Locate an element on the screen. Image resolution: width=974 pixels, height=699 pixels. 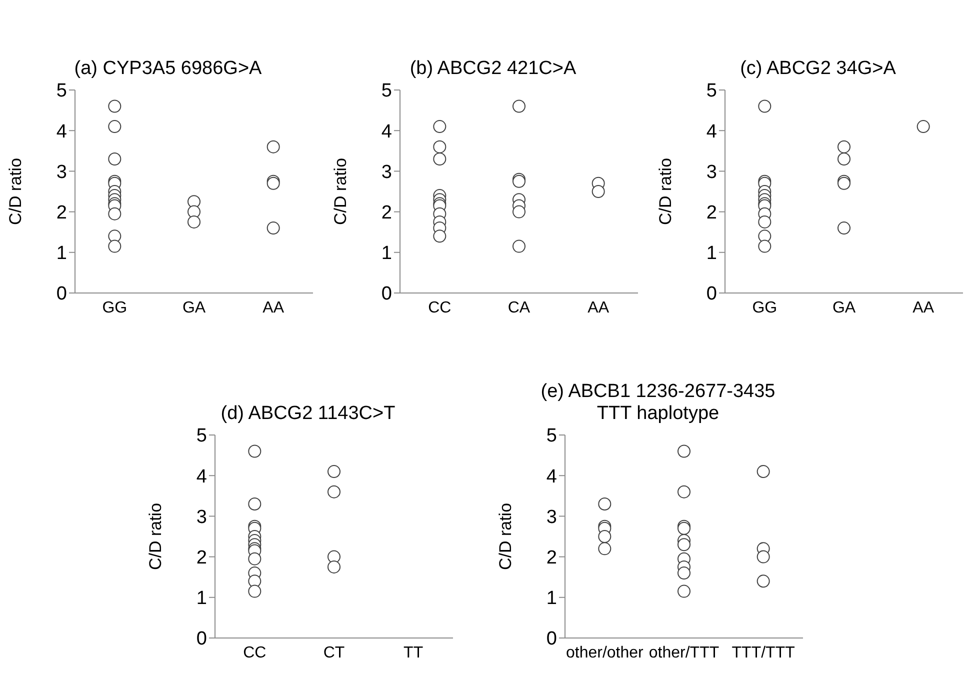
chart-title: (e) ABCB1 1236-2677-3435 TTT haplotype is located at coordinates (658, 403).